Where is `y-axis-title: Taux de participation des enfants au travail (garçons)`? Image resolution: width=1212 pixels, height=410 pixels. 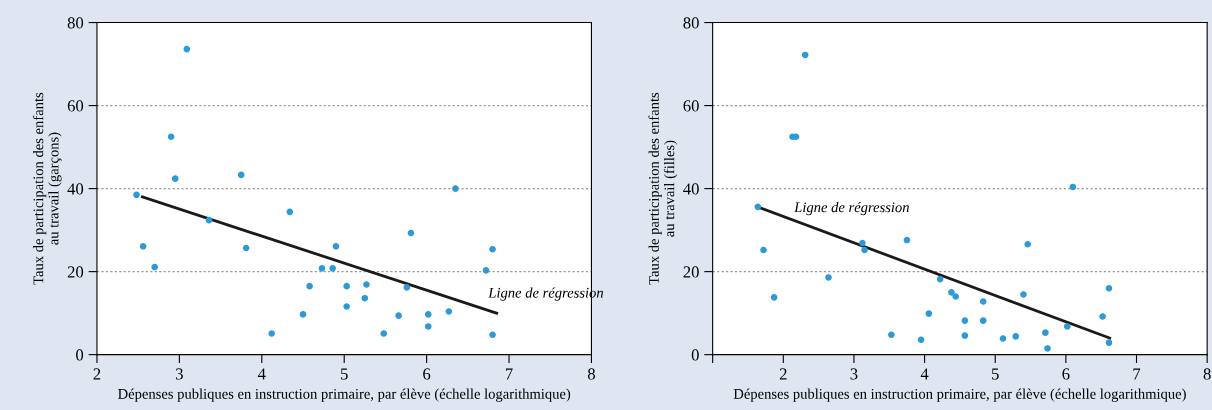 y-axis-title: Taux de participation des enfants au travail (garçons) is located at coordinates (47, 188).